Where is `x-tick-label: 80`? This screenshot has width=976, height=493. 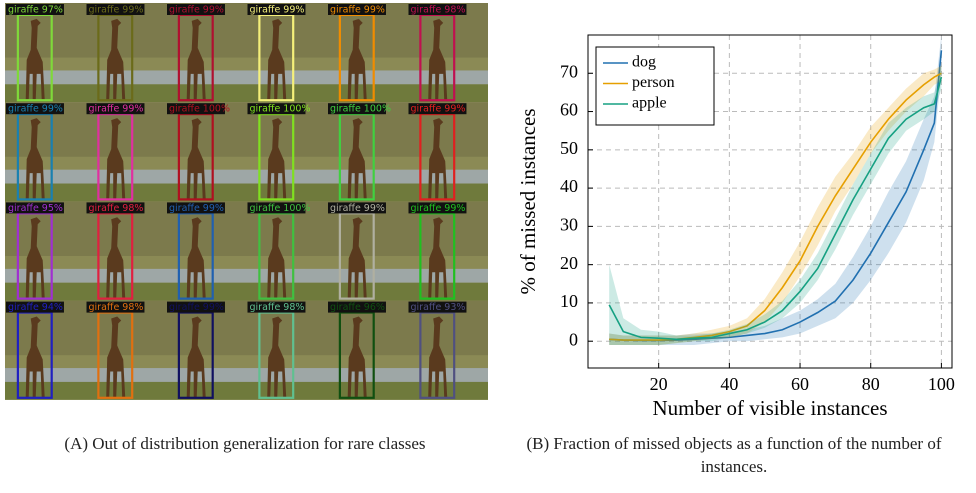 x-tick-label: 80 is located at coordinates (871, 384).